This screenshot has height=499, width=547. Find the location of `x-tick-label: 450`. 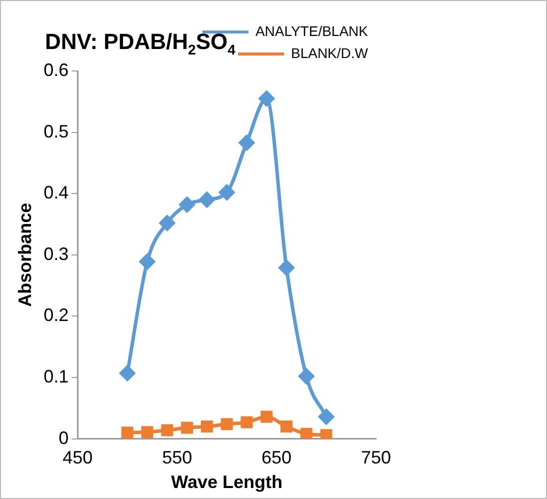

x-tick-label: 450 is located at coordinates (77, 458).